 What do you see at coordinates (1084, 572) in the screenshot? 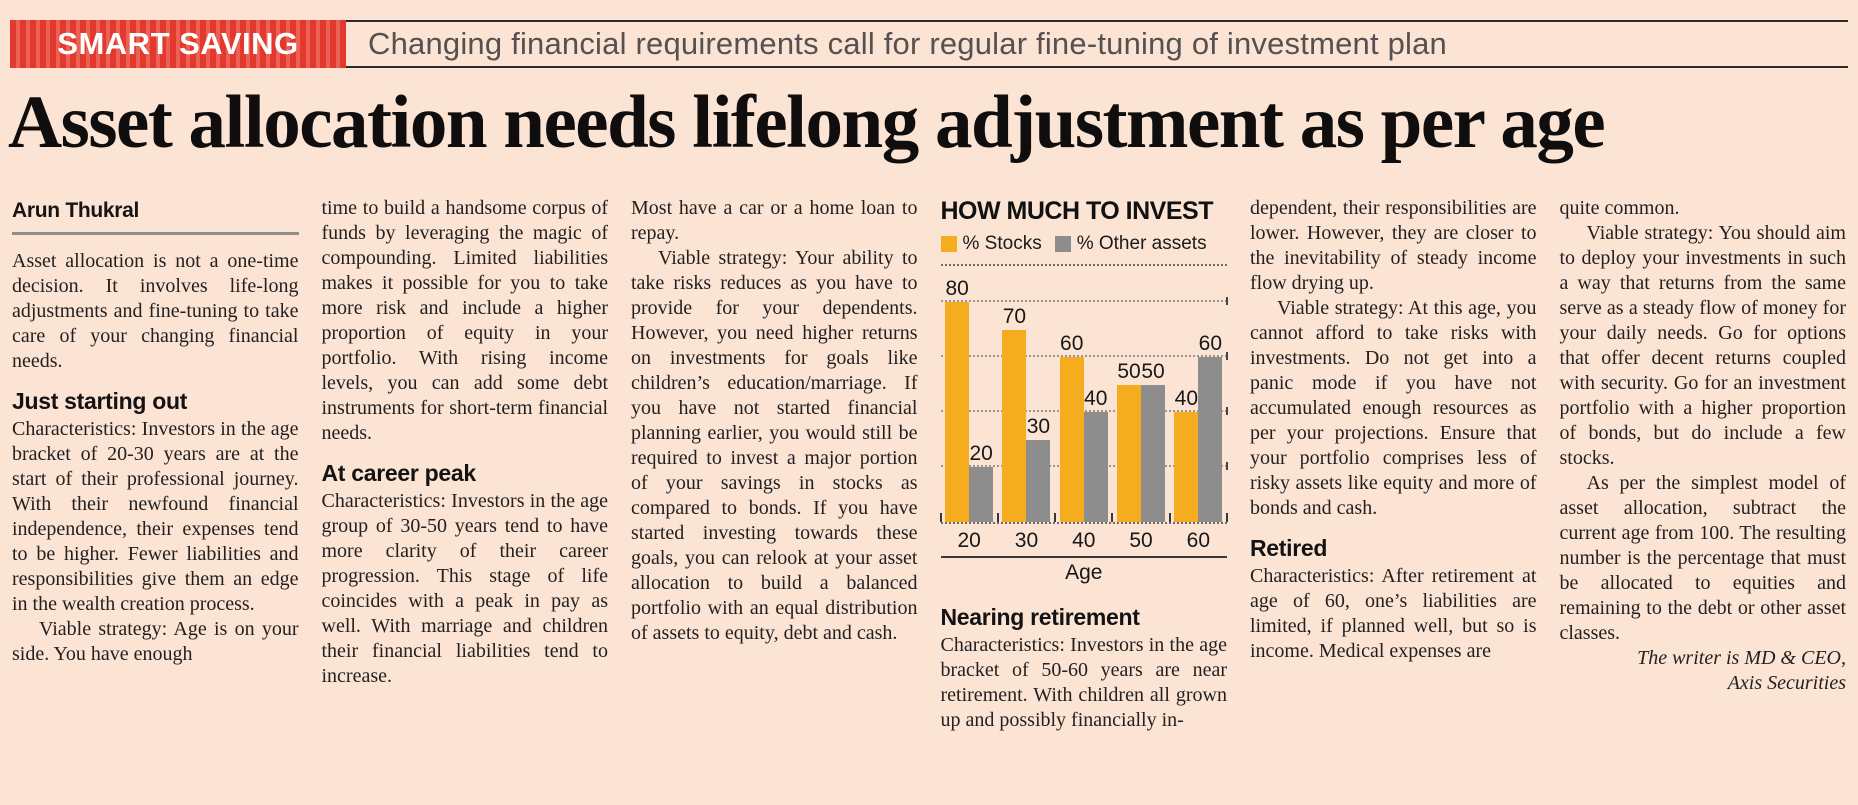
I see `chart-x-axis-title: Age` at bounding box center [1084, 572].